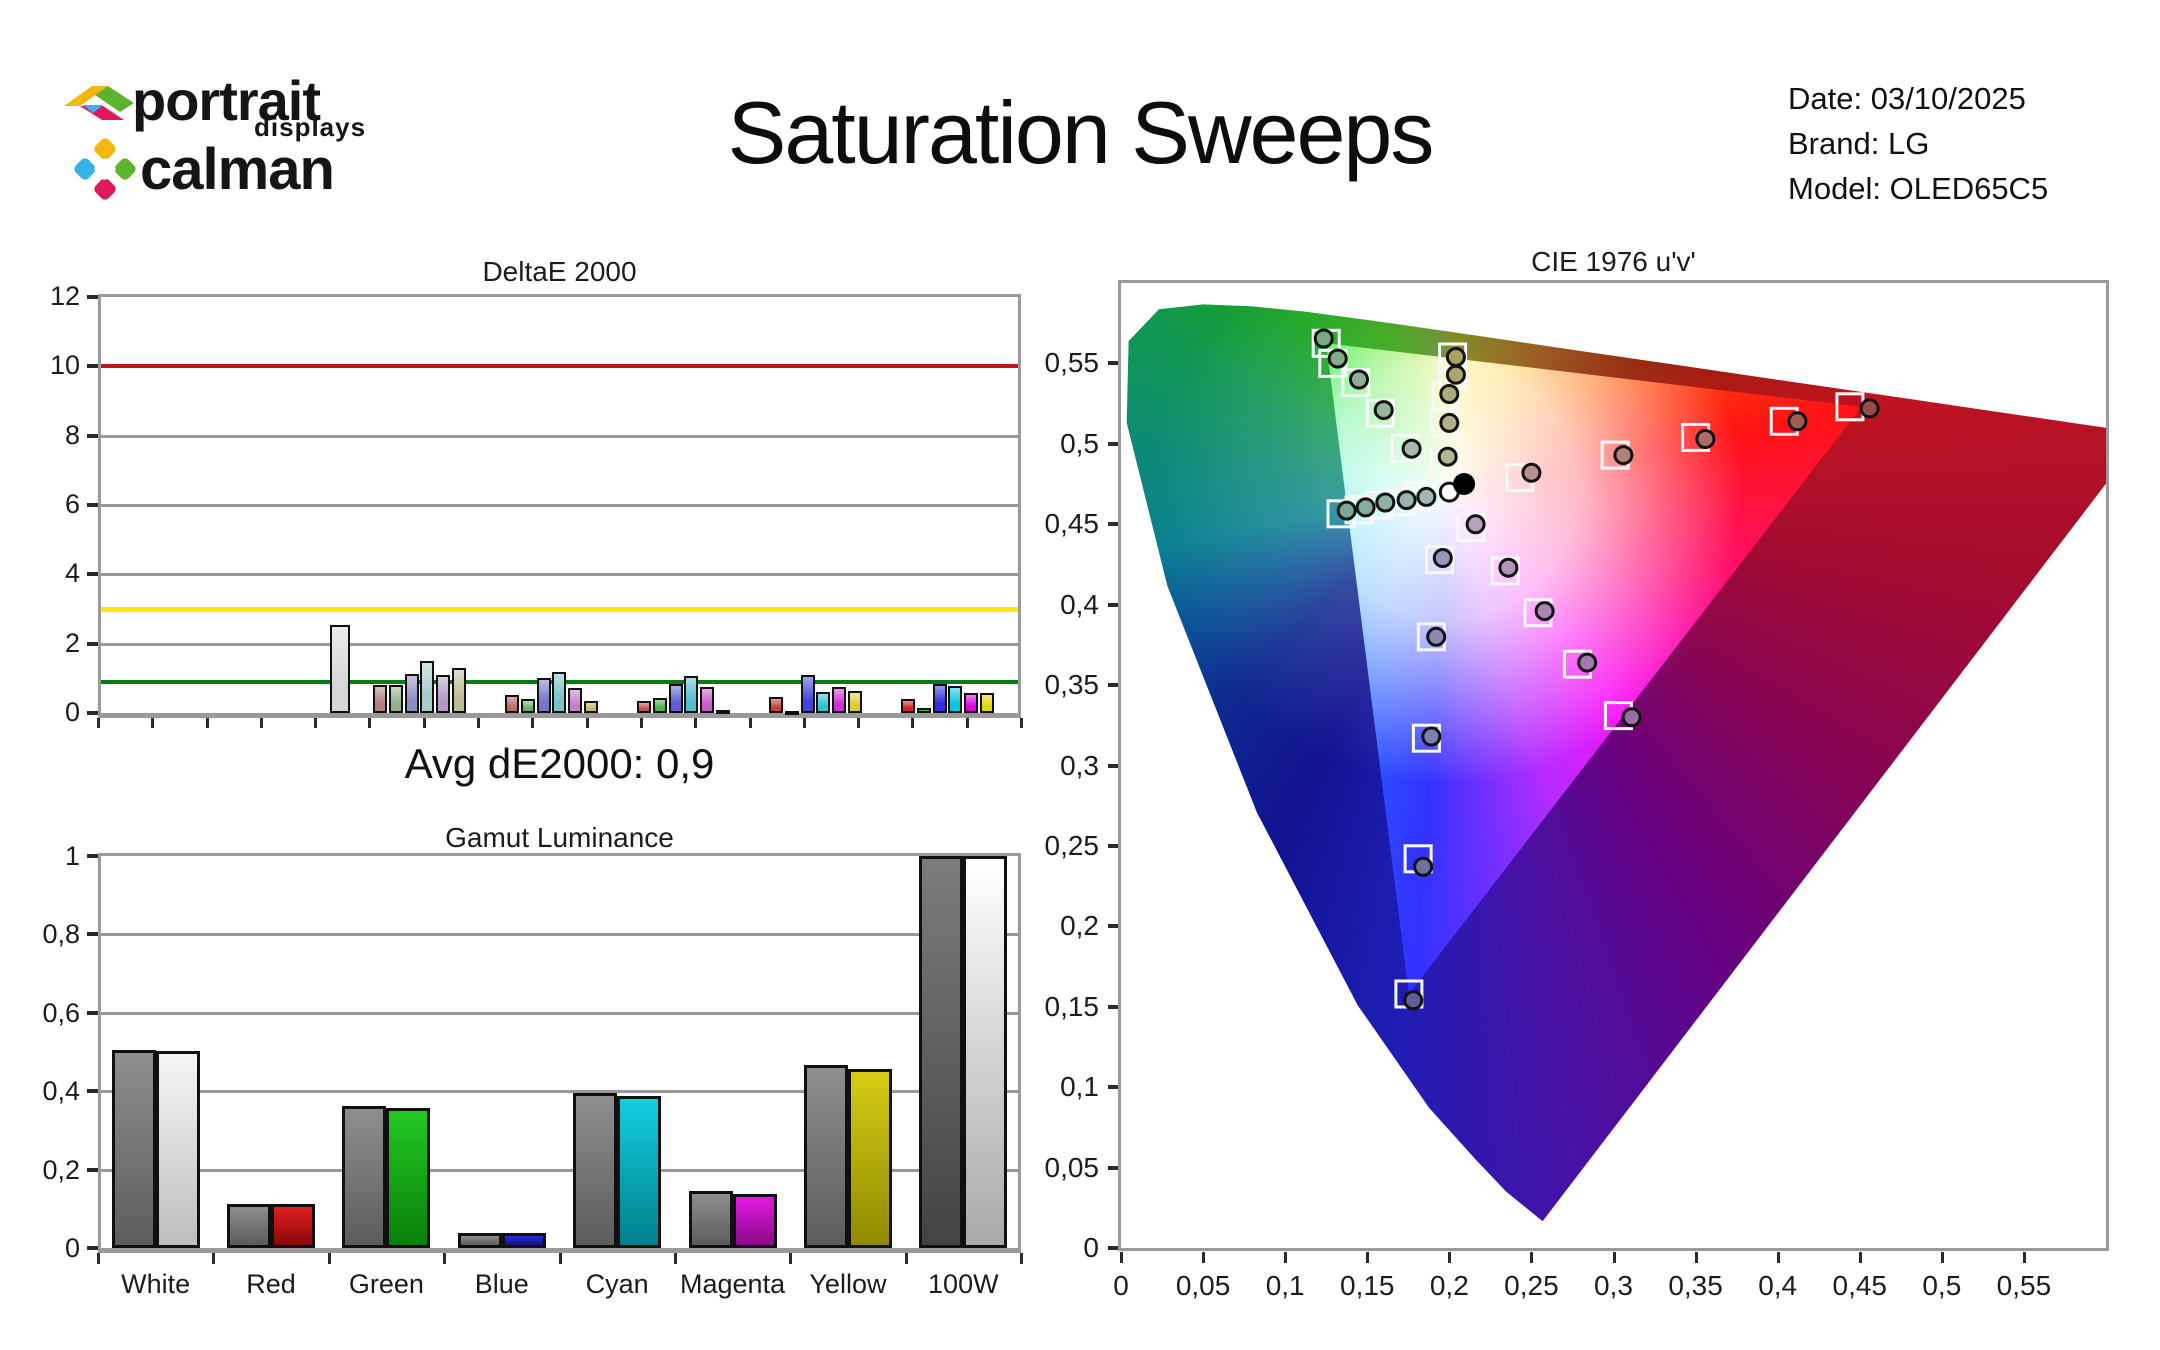 The width and height of the screenshot is (2160, 1350). What do you see at coordinates (733, 1284) in the screenshot?
I see `gamut-x-category-label: Magenta` at bounding box center [733, 1284].